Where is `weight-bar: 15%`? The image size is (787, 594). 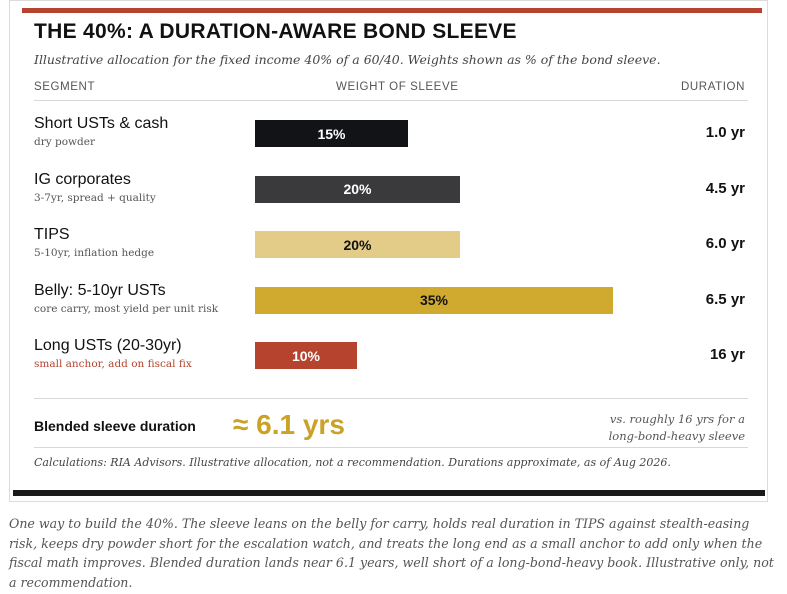
weight-bar: 15% is located at coordinates (331, 133).